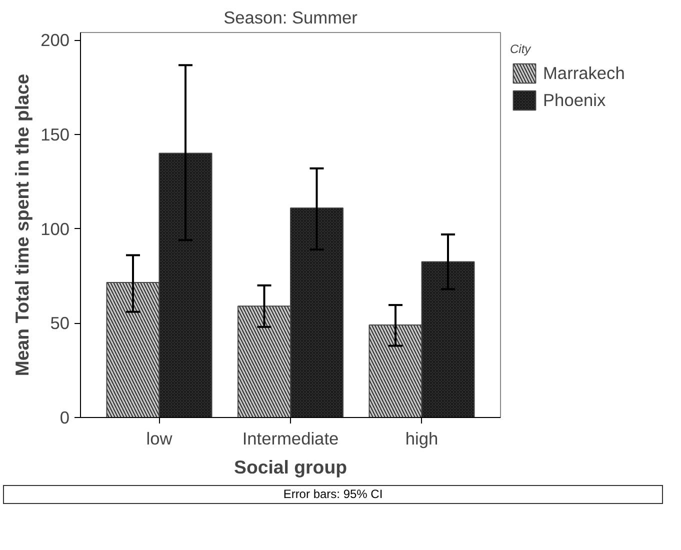  Describe the element at coordinates (333, 494) in the screenshot. I see `text: Error bars: 95% CI` at that location.